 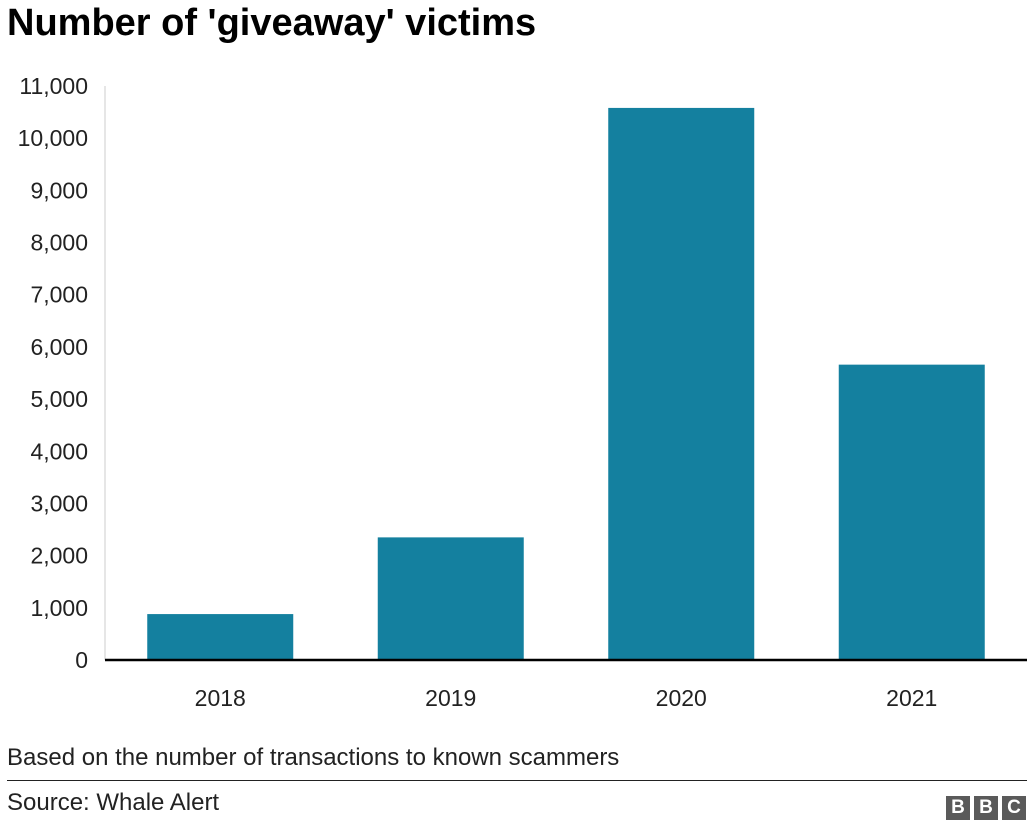 I want to click on y-tick-label: 8,000, so click(x=59, y=243).